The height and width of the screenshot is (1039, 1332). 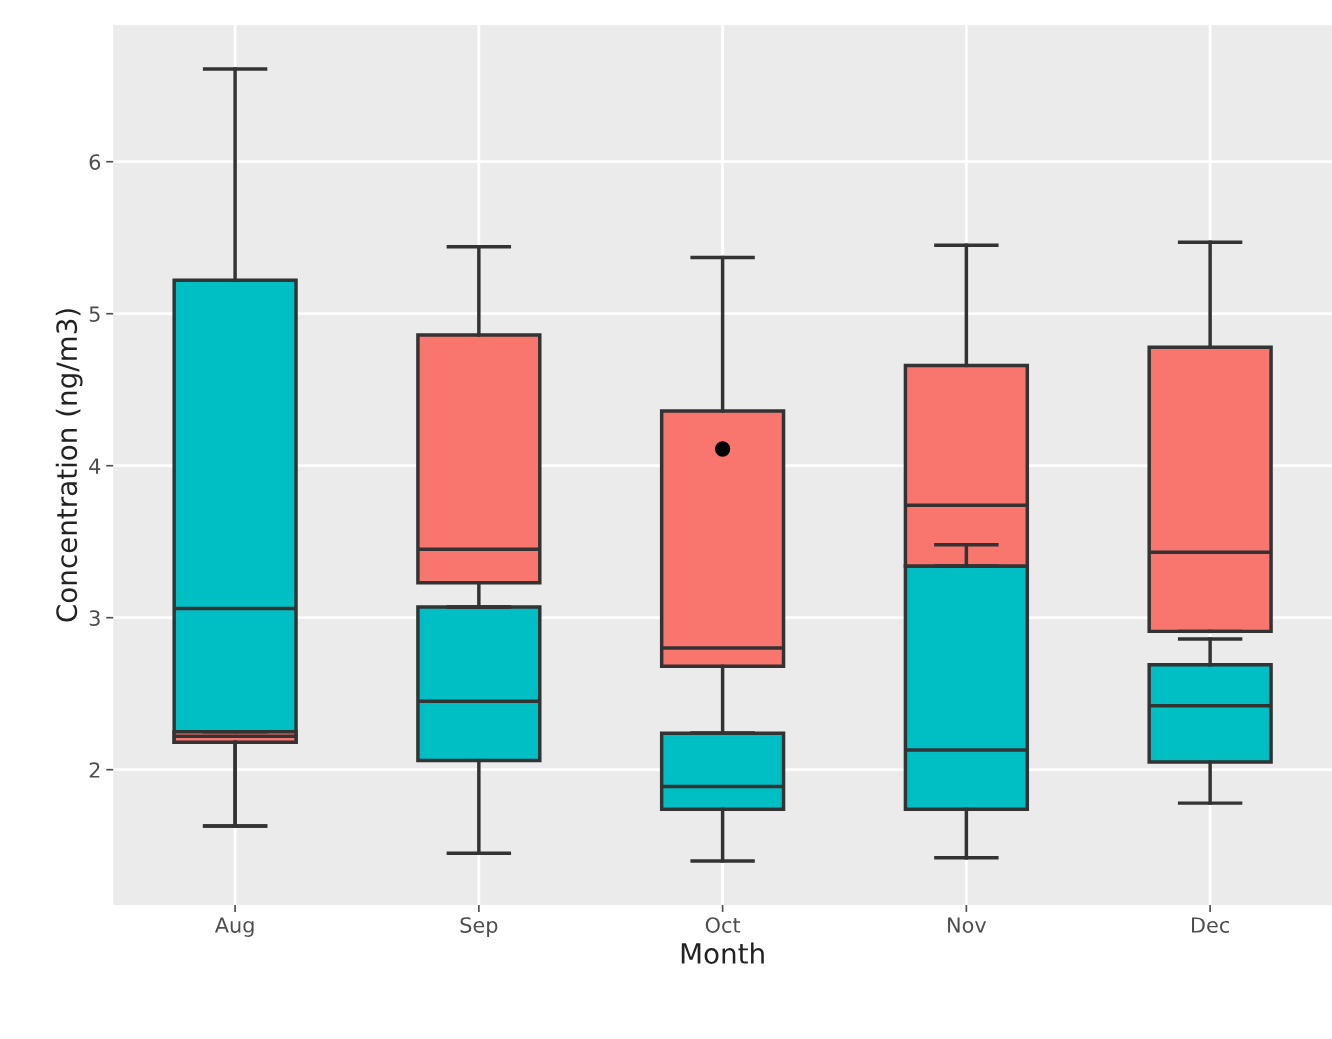 What do you see at coordinates (95, 466) in the screenshot?
I see `y-tick-label: 4` at bounding box center [95, 466].